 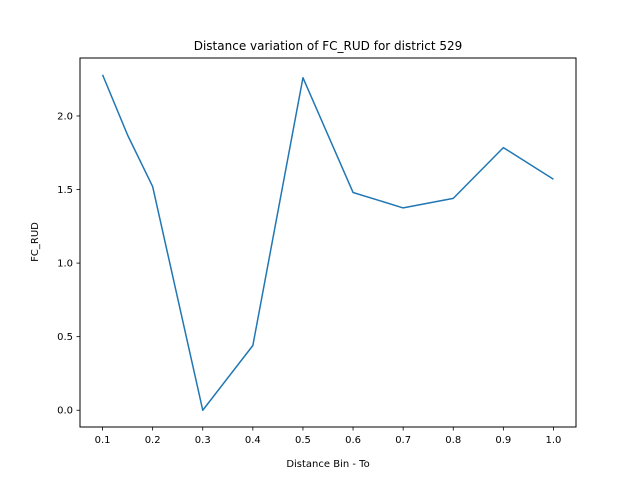 What do you see at coordinates (503, 440) in the screenshot?
I see `x-tick-label: 0.9` at bounding box center [503, 440].